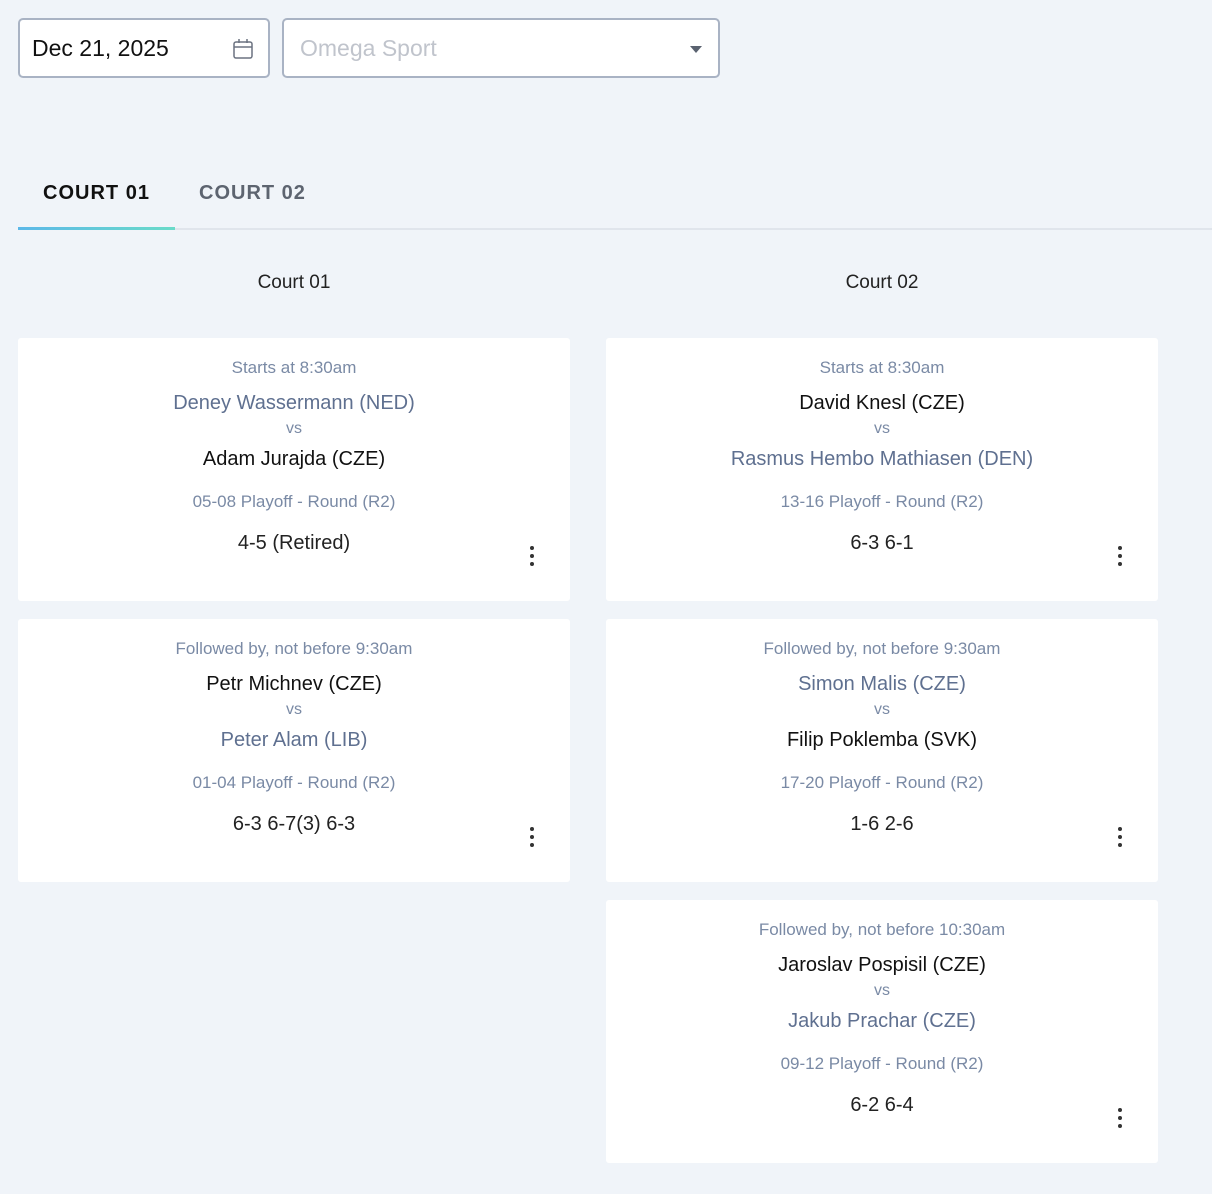 The width and height of the screenshot is (1212, 1194). I want to click on match-score: 1-6 2-6, so click(882, 824).